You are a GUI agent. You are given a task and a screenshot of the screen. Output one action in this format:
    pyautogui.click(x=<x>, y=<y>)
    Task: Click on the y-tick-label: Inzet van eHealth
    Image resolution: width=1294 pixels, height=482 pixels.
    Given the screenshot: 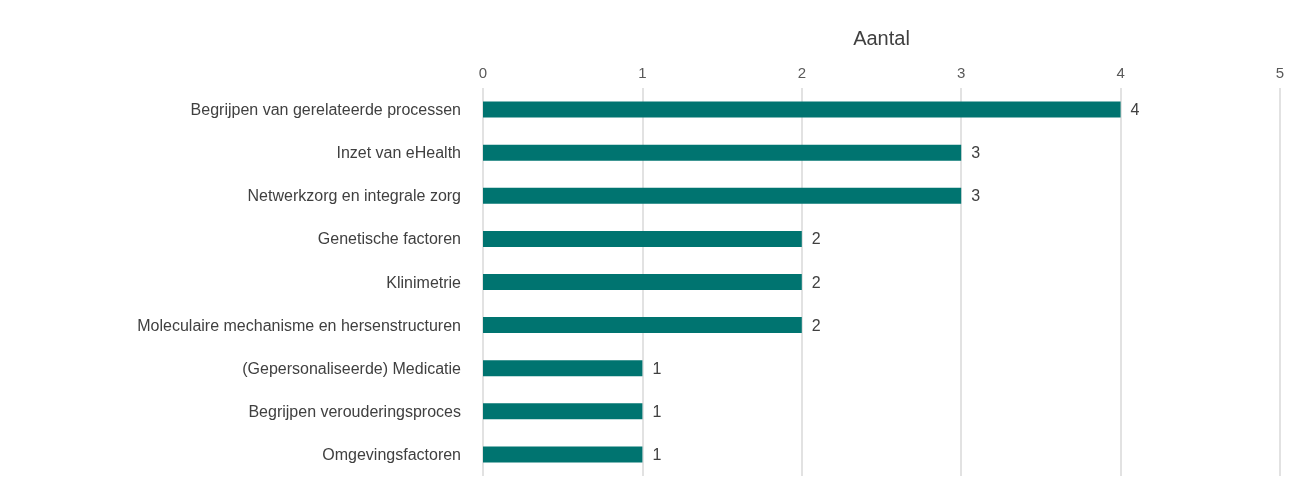 What is the action you would take?
    pyautogui.click(x=398, y=153)
    